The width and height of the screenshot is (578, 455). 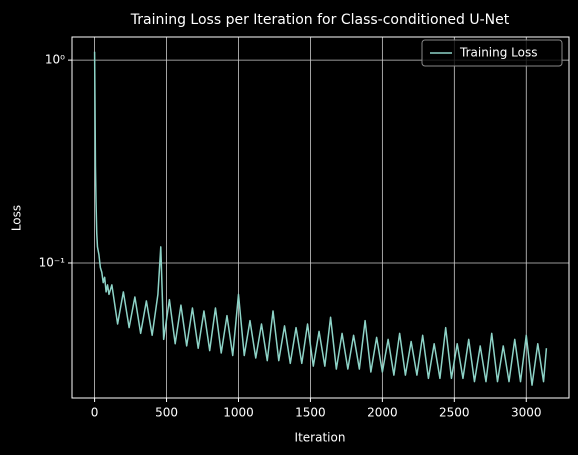 I want to click on x-tick-label: 1000, so click(x=238, y=413).